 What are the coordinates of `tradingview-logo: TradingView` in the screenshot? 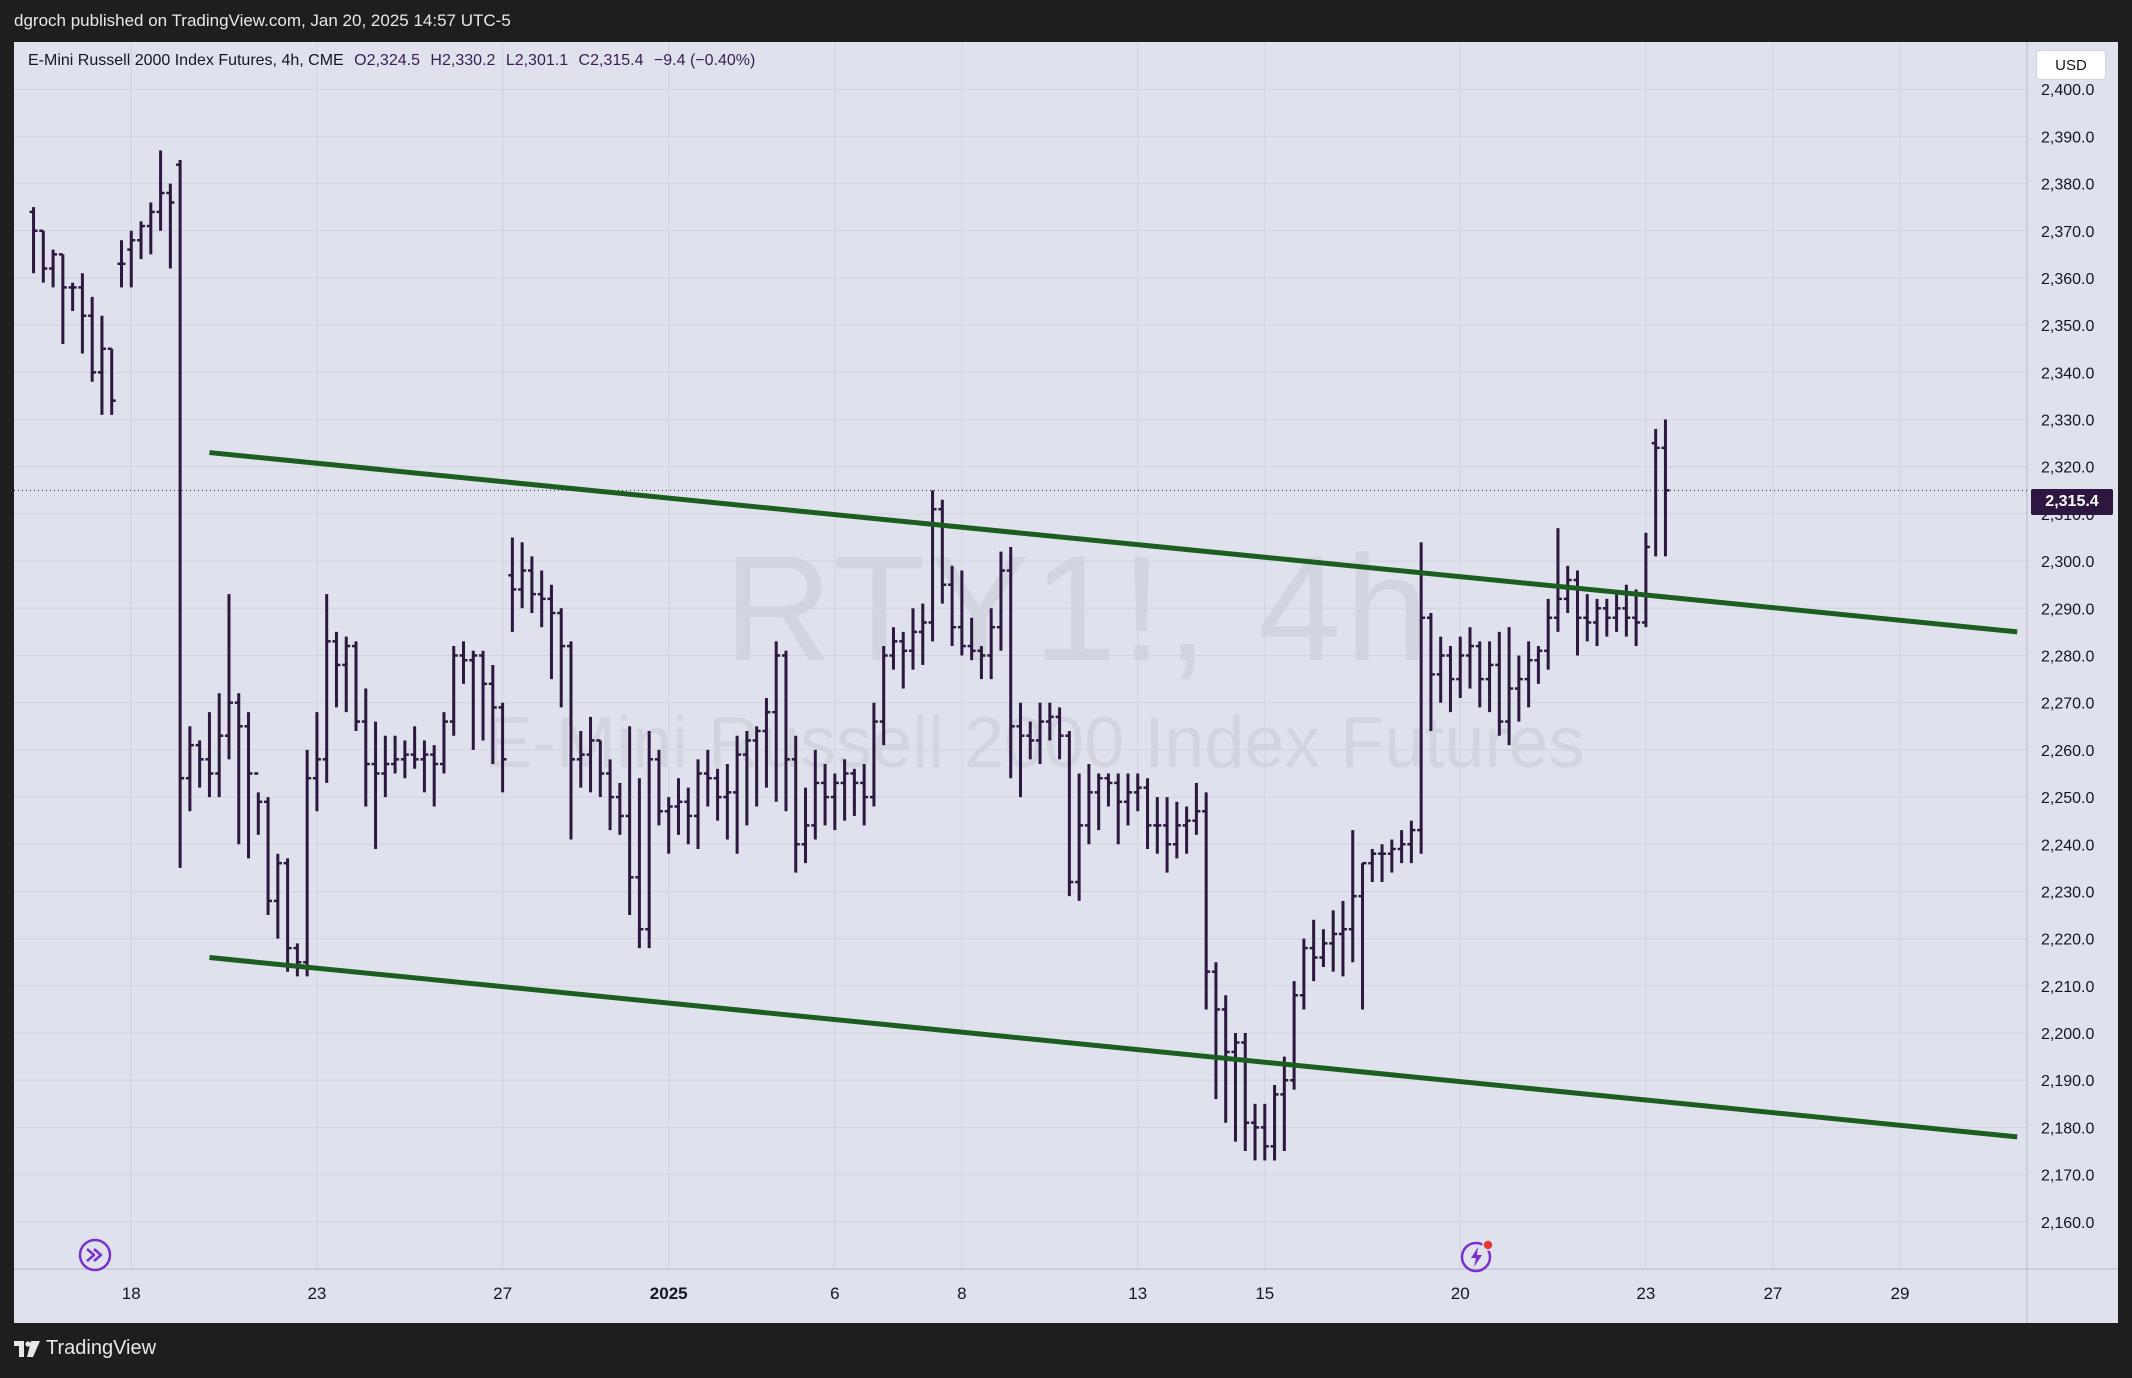 It's located at (85, 1348).